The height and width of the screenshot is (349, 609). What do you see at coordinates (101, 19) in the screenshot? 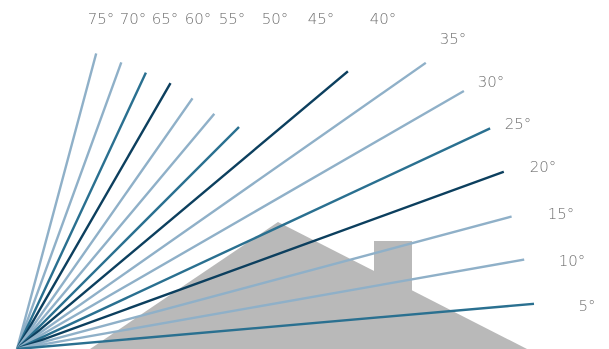
I see `angle-label-75: 75°` at bounding box center [101, 19].